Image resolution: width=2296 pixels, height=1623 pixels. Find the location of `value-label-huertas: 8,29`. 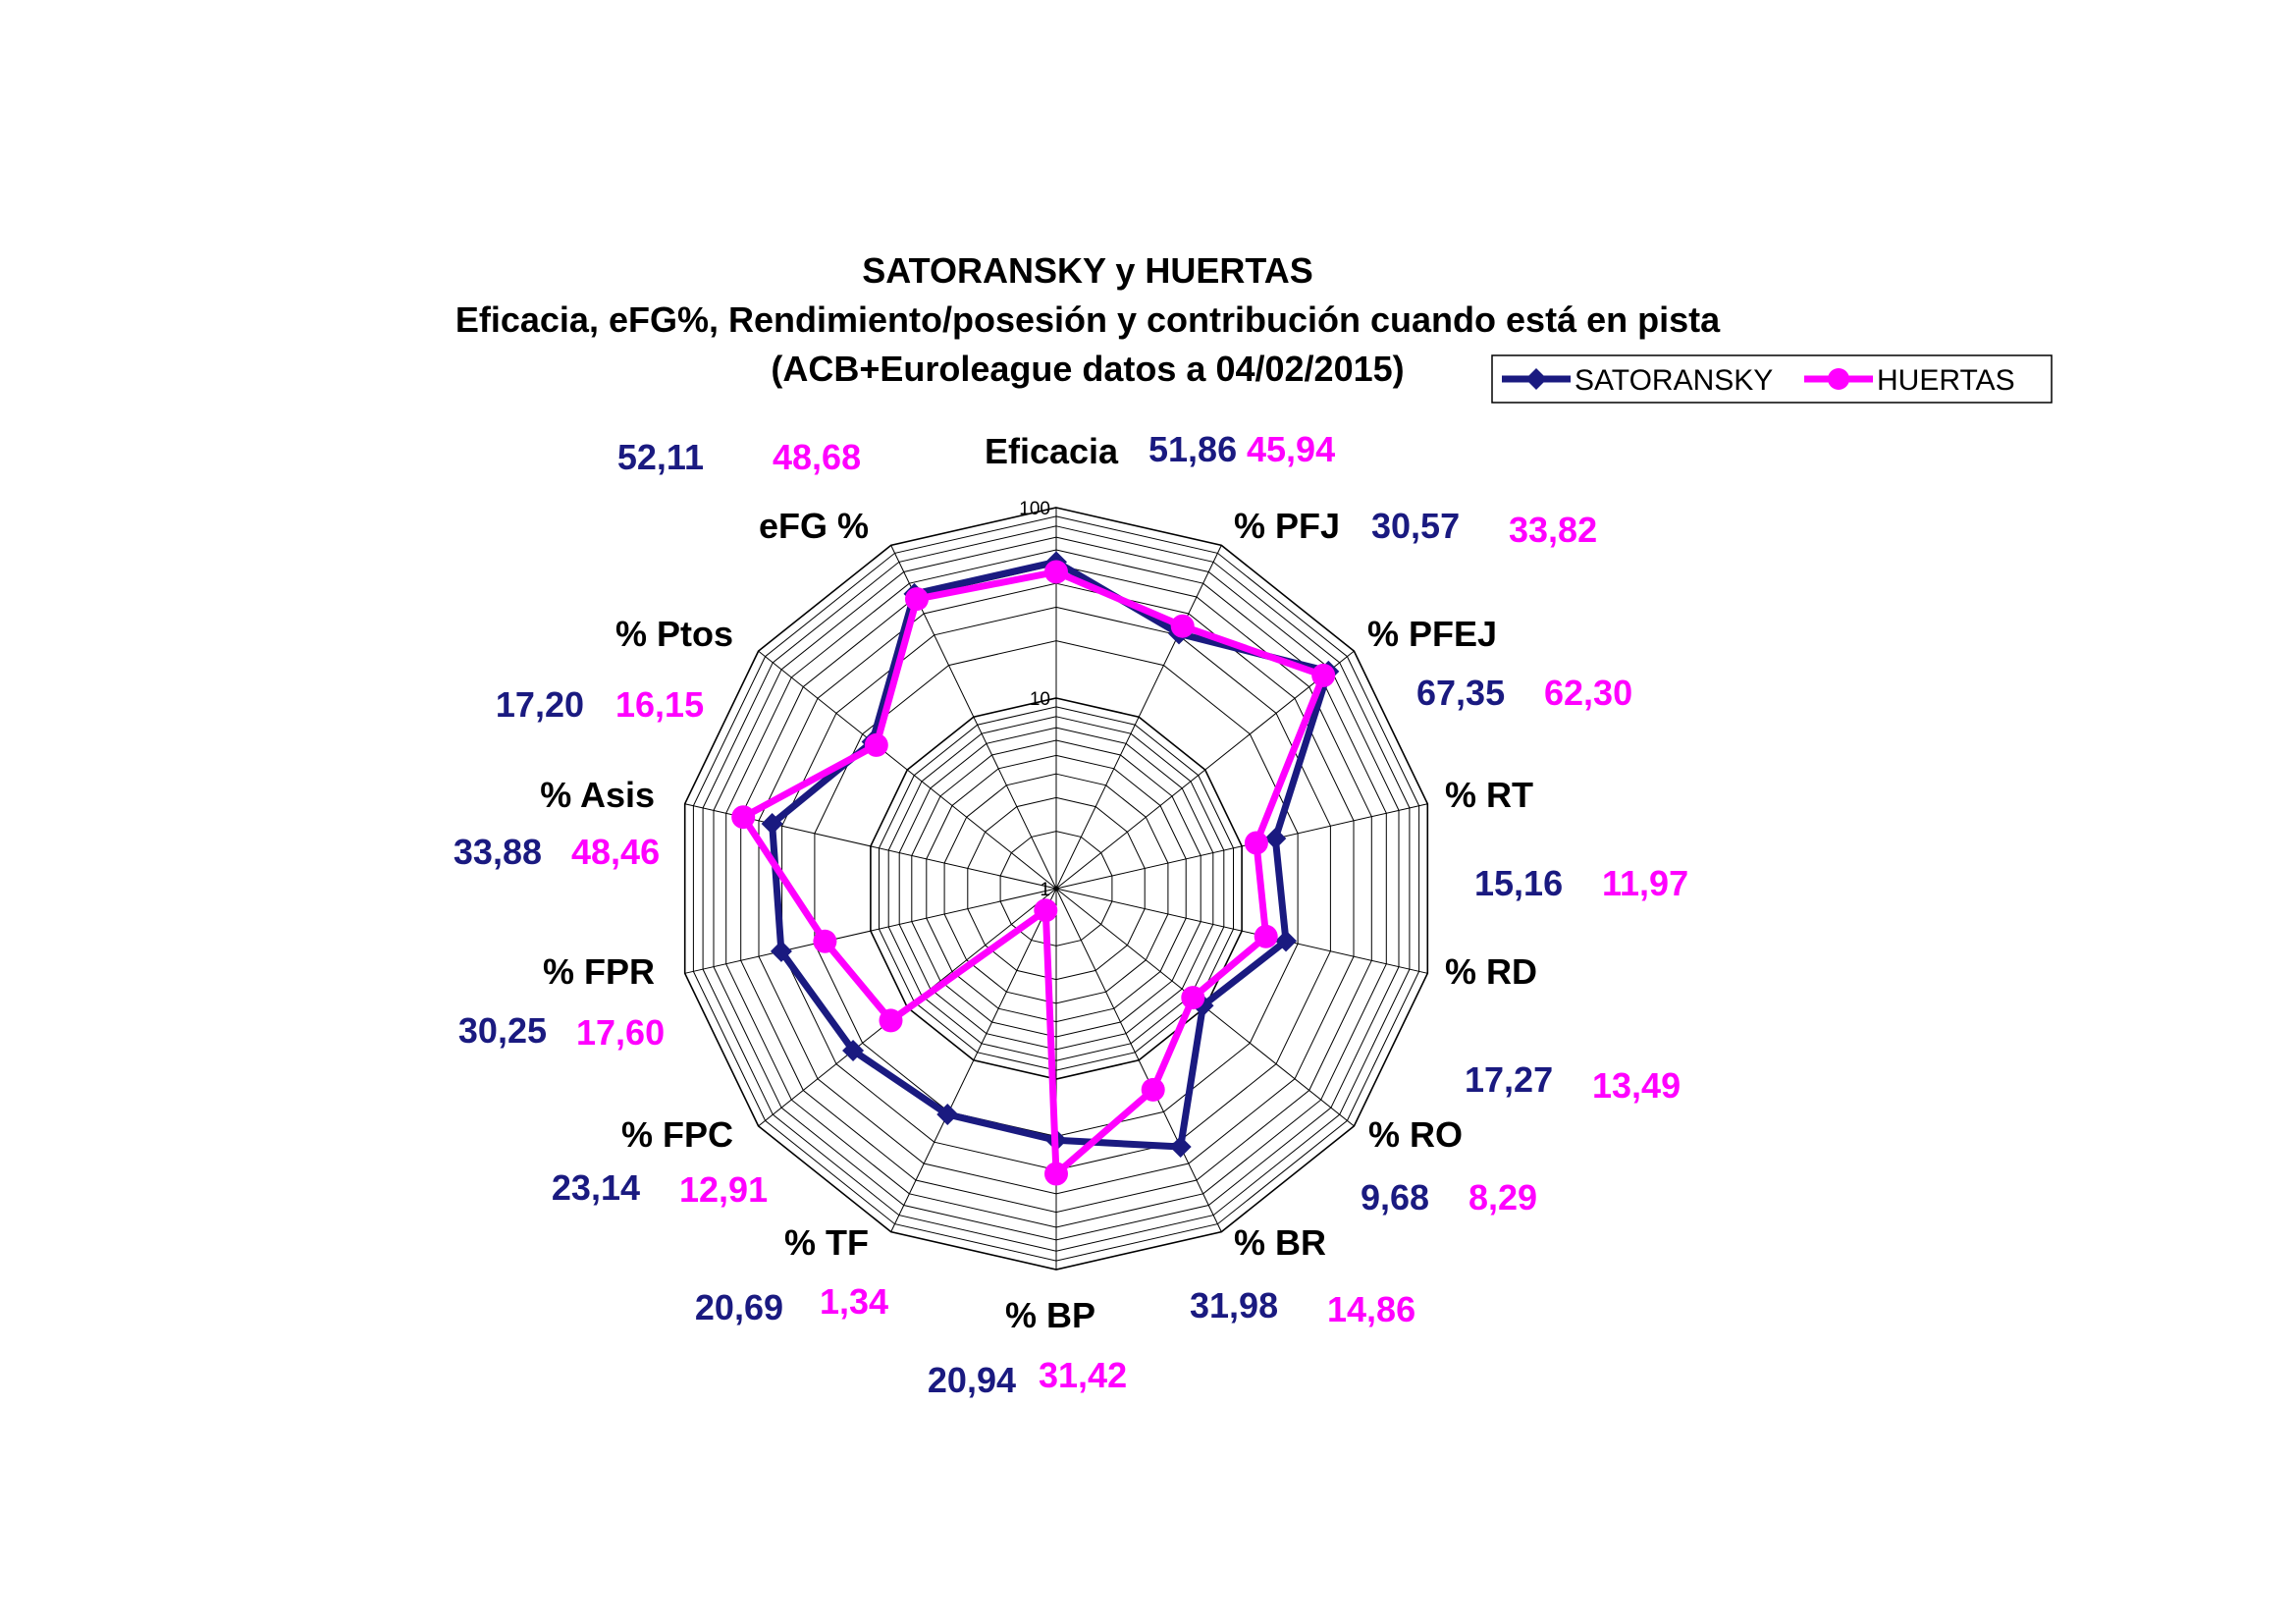

value-label-huertas: 8,29 is located at coordinates (1502, 1197).